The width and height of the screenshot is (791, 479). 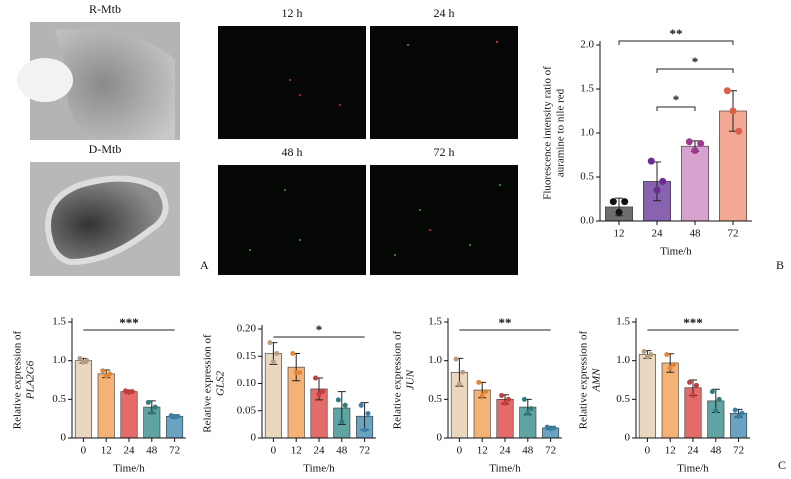 I want to click on error-bar, so click(x=341, y=408).